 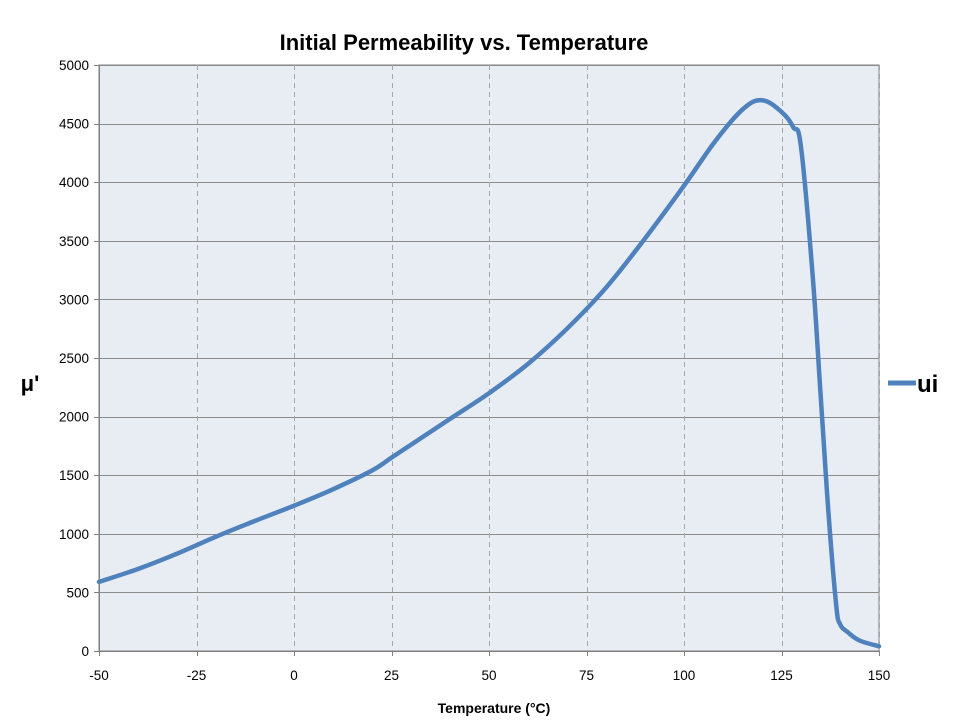 What do you see at coordinates (781, 675) in the screenshot?
I see `x-tick-label: 125` at bounding box center [781, 675].